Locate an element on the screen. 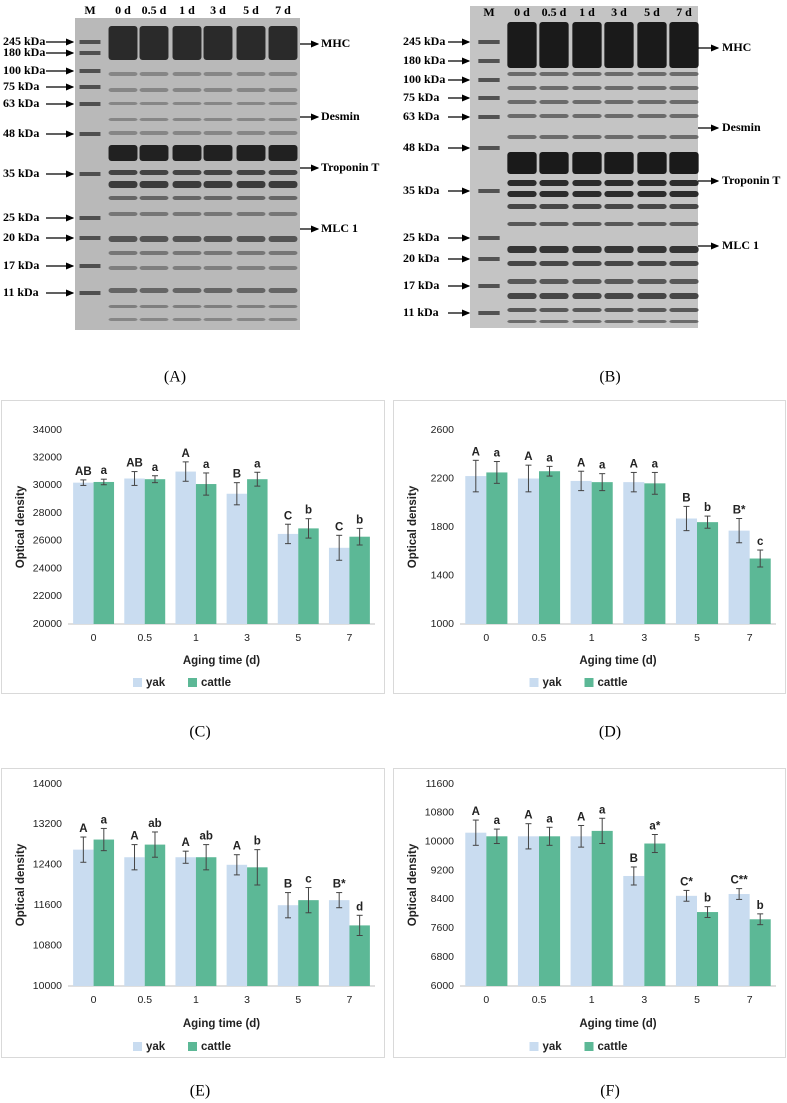  significance-letter: B* is located at coordinates (339, 885).